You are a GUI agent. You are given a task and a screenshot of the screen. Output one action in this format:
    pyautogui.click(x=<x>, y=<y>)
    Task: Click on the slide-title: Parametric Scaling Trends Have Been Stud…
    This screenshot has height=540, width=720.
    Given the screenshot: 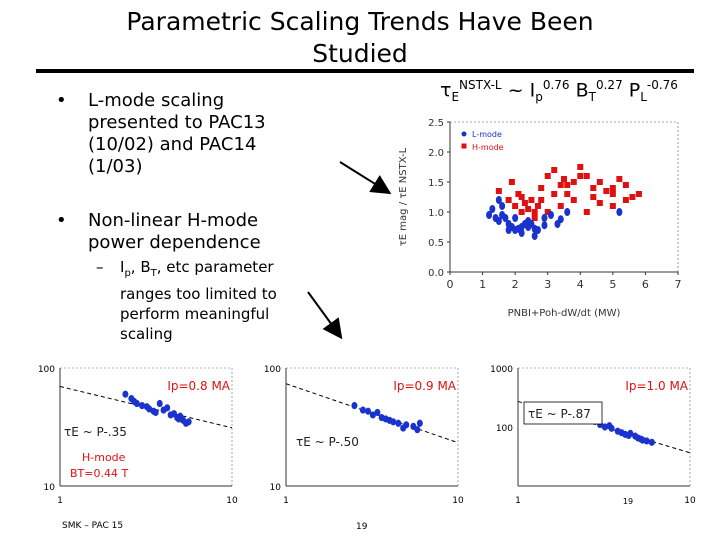 What is the action you would take?
    pyautogui.click(x=360, y=38)
    